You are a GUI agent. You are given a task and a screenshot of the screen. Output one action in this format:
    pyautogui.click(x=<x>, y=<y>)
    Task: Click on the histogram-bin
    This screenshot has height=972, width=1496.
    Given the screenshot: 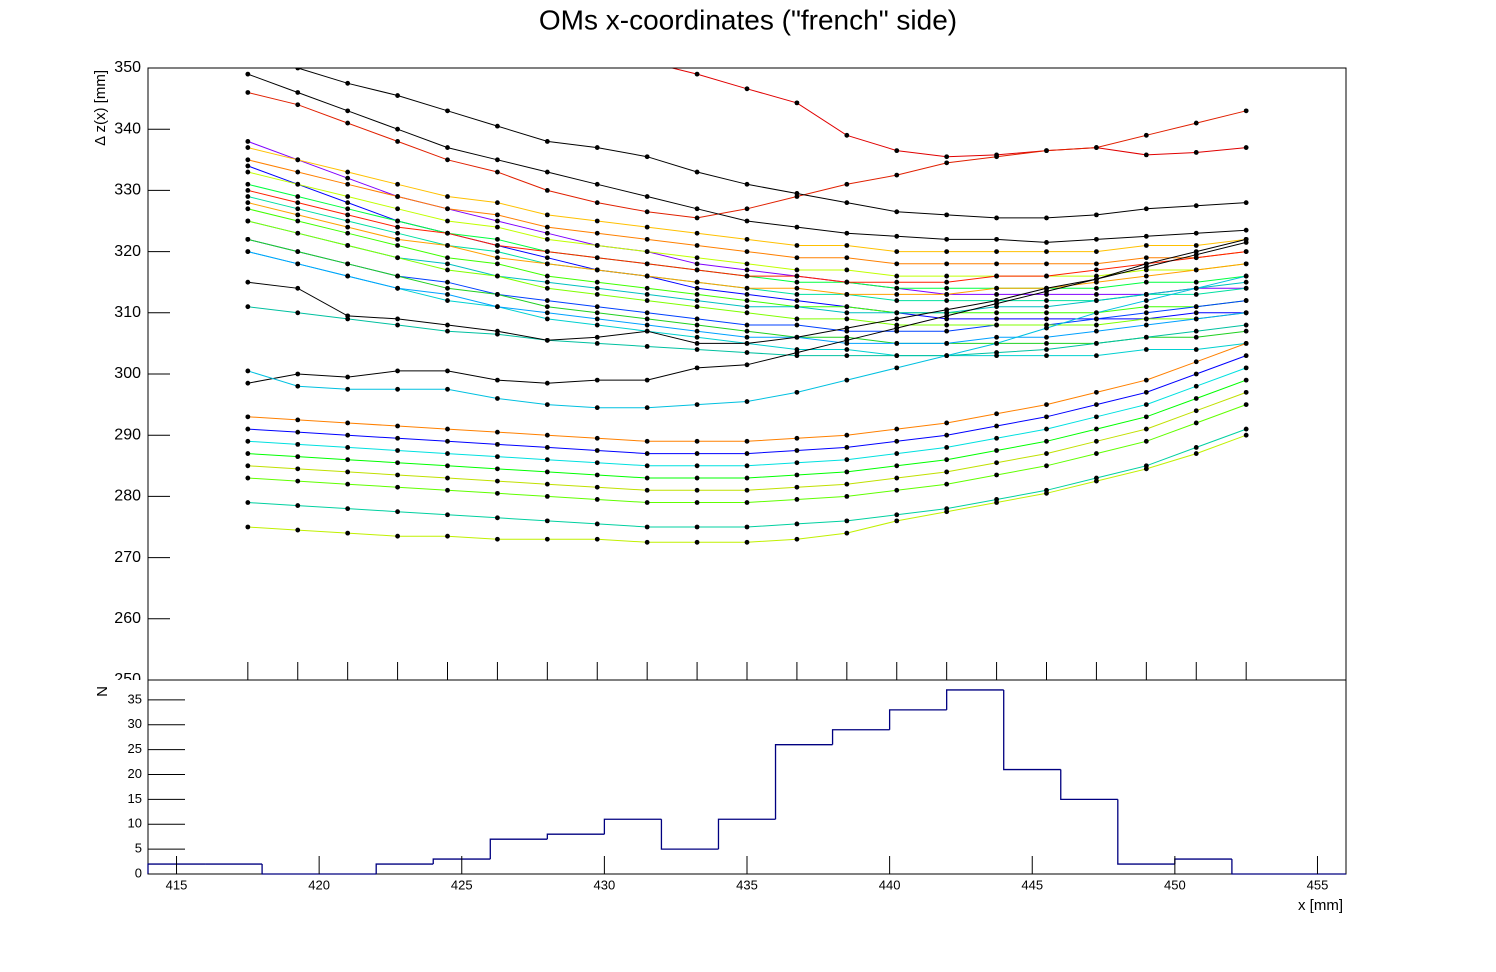 What is the action you would take?
    pyautogui.click(x=1260, y=867)
    